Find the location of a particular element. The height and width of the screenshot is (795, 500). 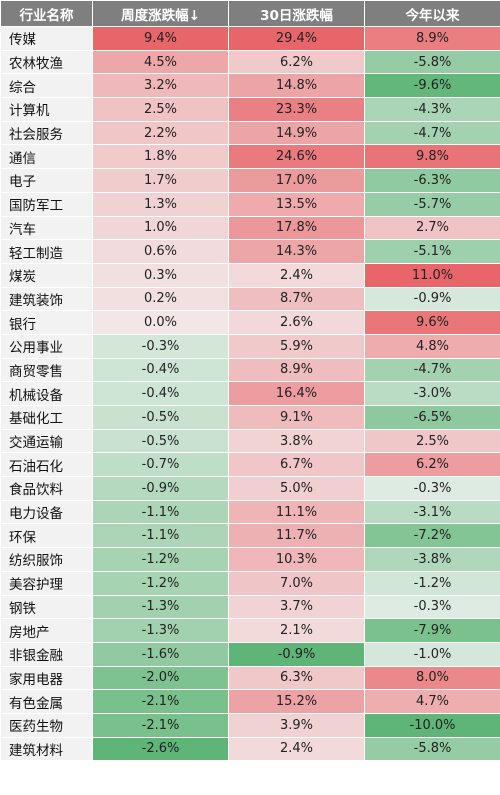

weekly-change-cell: 2.2% is located at coordinates (160, 133).